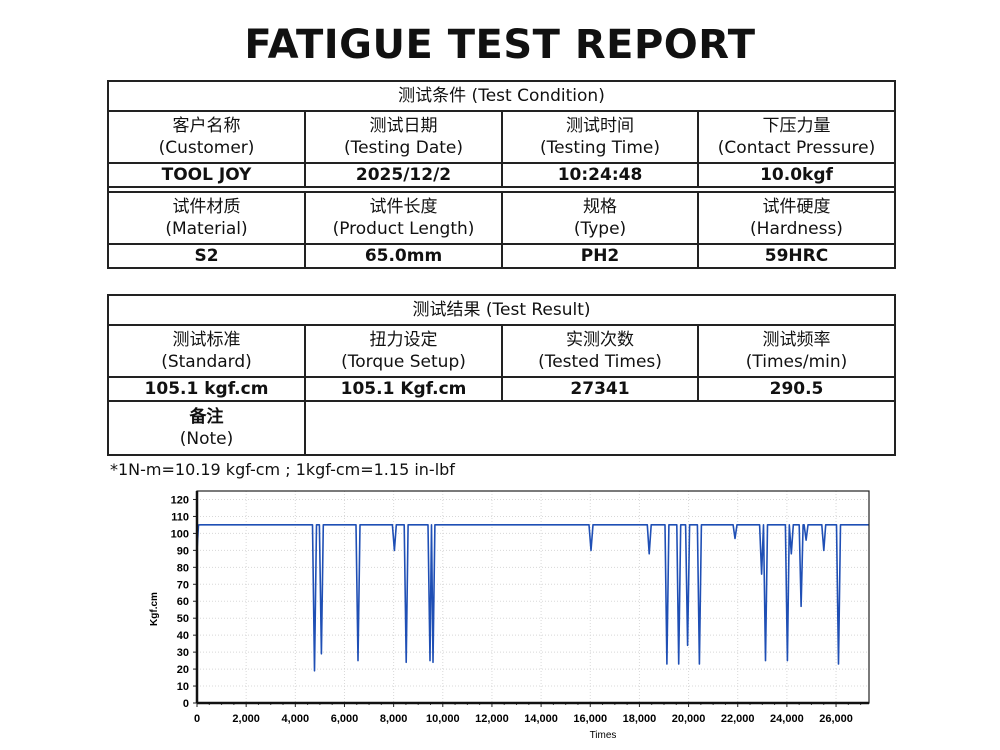 The height and width of the screenshot is (750, 1000). What do you see at coordinates (600, 351) in the screenshot?
I see `tested-times-header: 实测次数 (Tested Times)` at bounding box center [600, 351].